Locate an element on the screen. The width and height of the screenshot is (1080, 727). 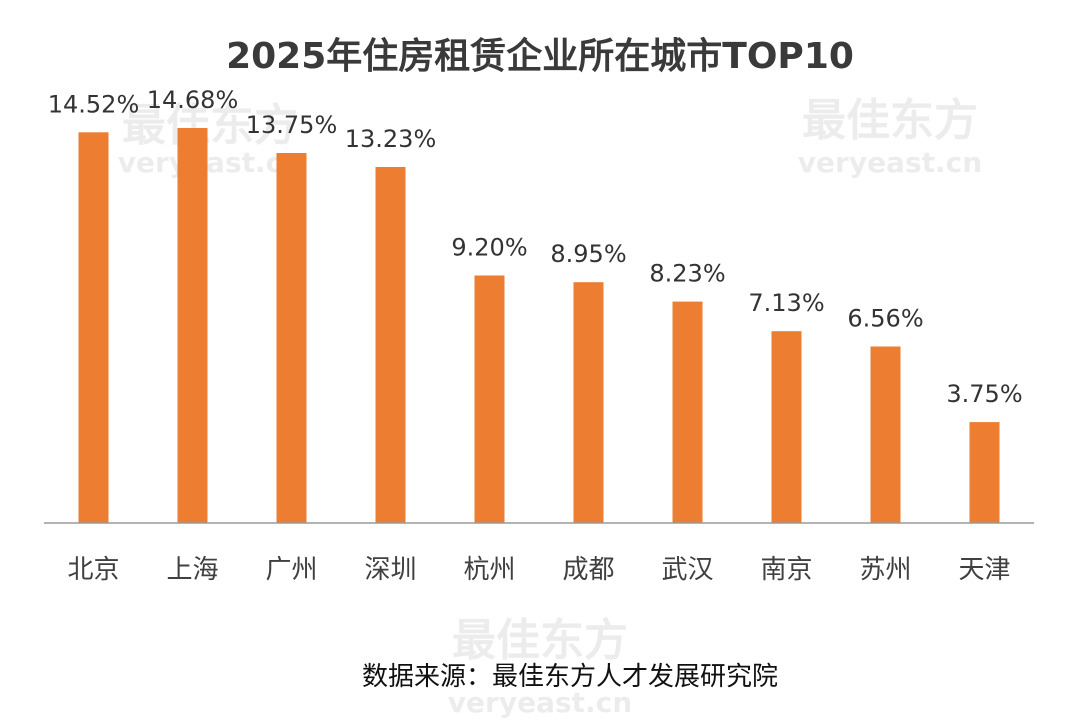
value-label-3: 13.23% is located at coordinates (391, 139).